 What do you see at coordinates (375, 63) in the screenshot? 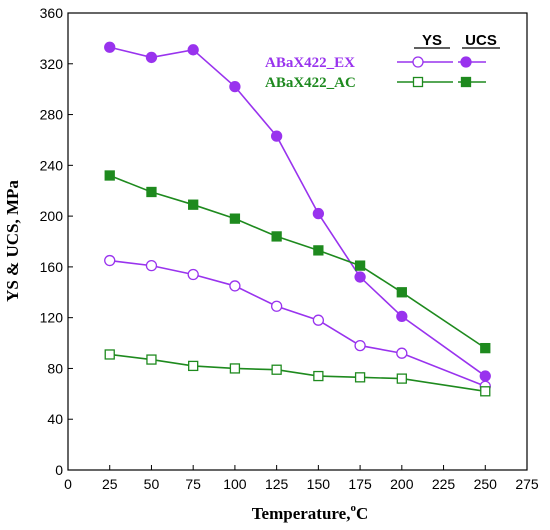
I see `legend-item-abax422-ex: ABaX422_EX` at bounding box center [375, 63].